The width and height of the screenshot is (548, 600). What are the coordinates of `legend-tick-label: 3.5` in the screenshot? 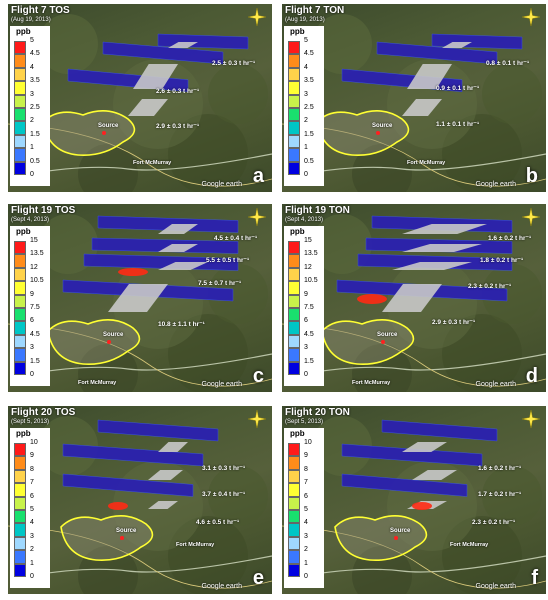 It's located at (309, 81).